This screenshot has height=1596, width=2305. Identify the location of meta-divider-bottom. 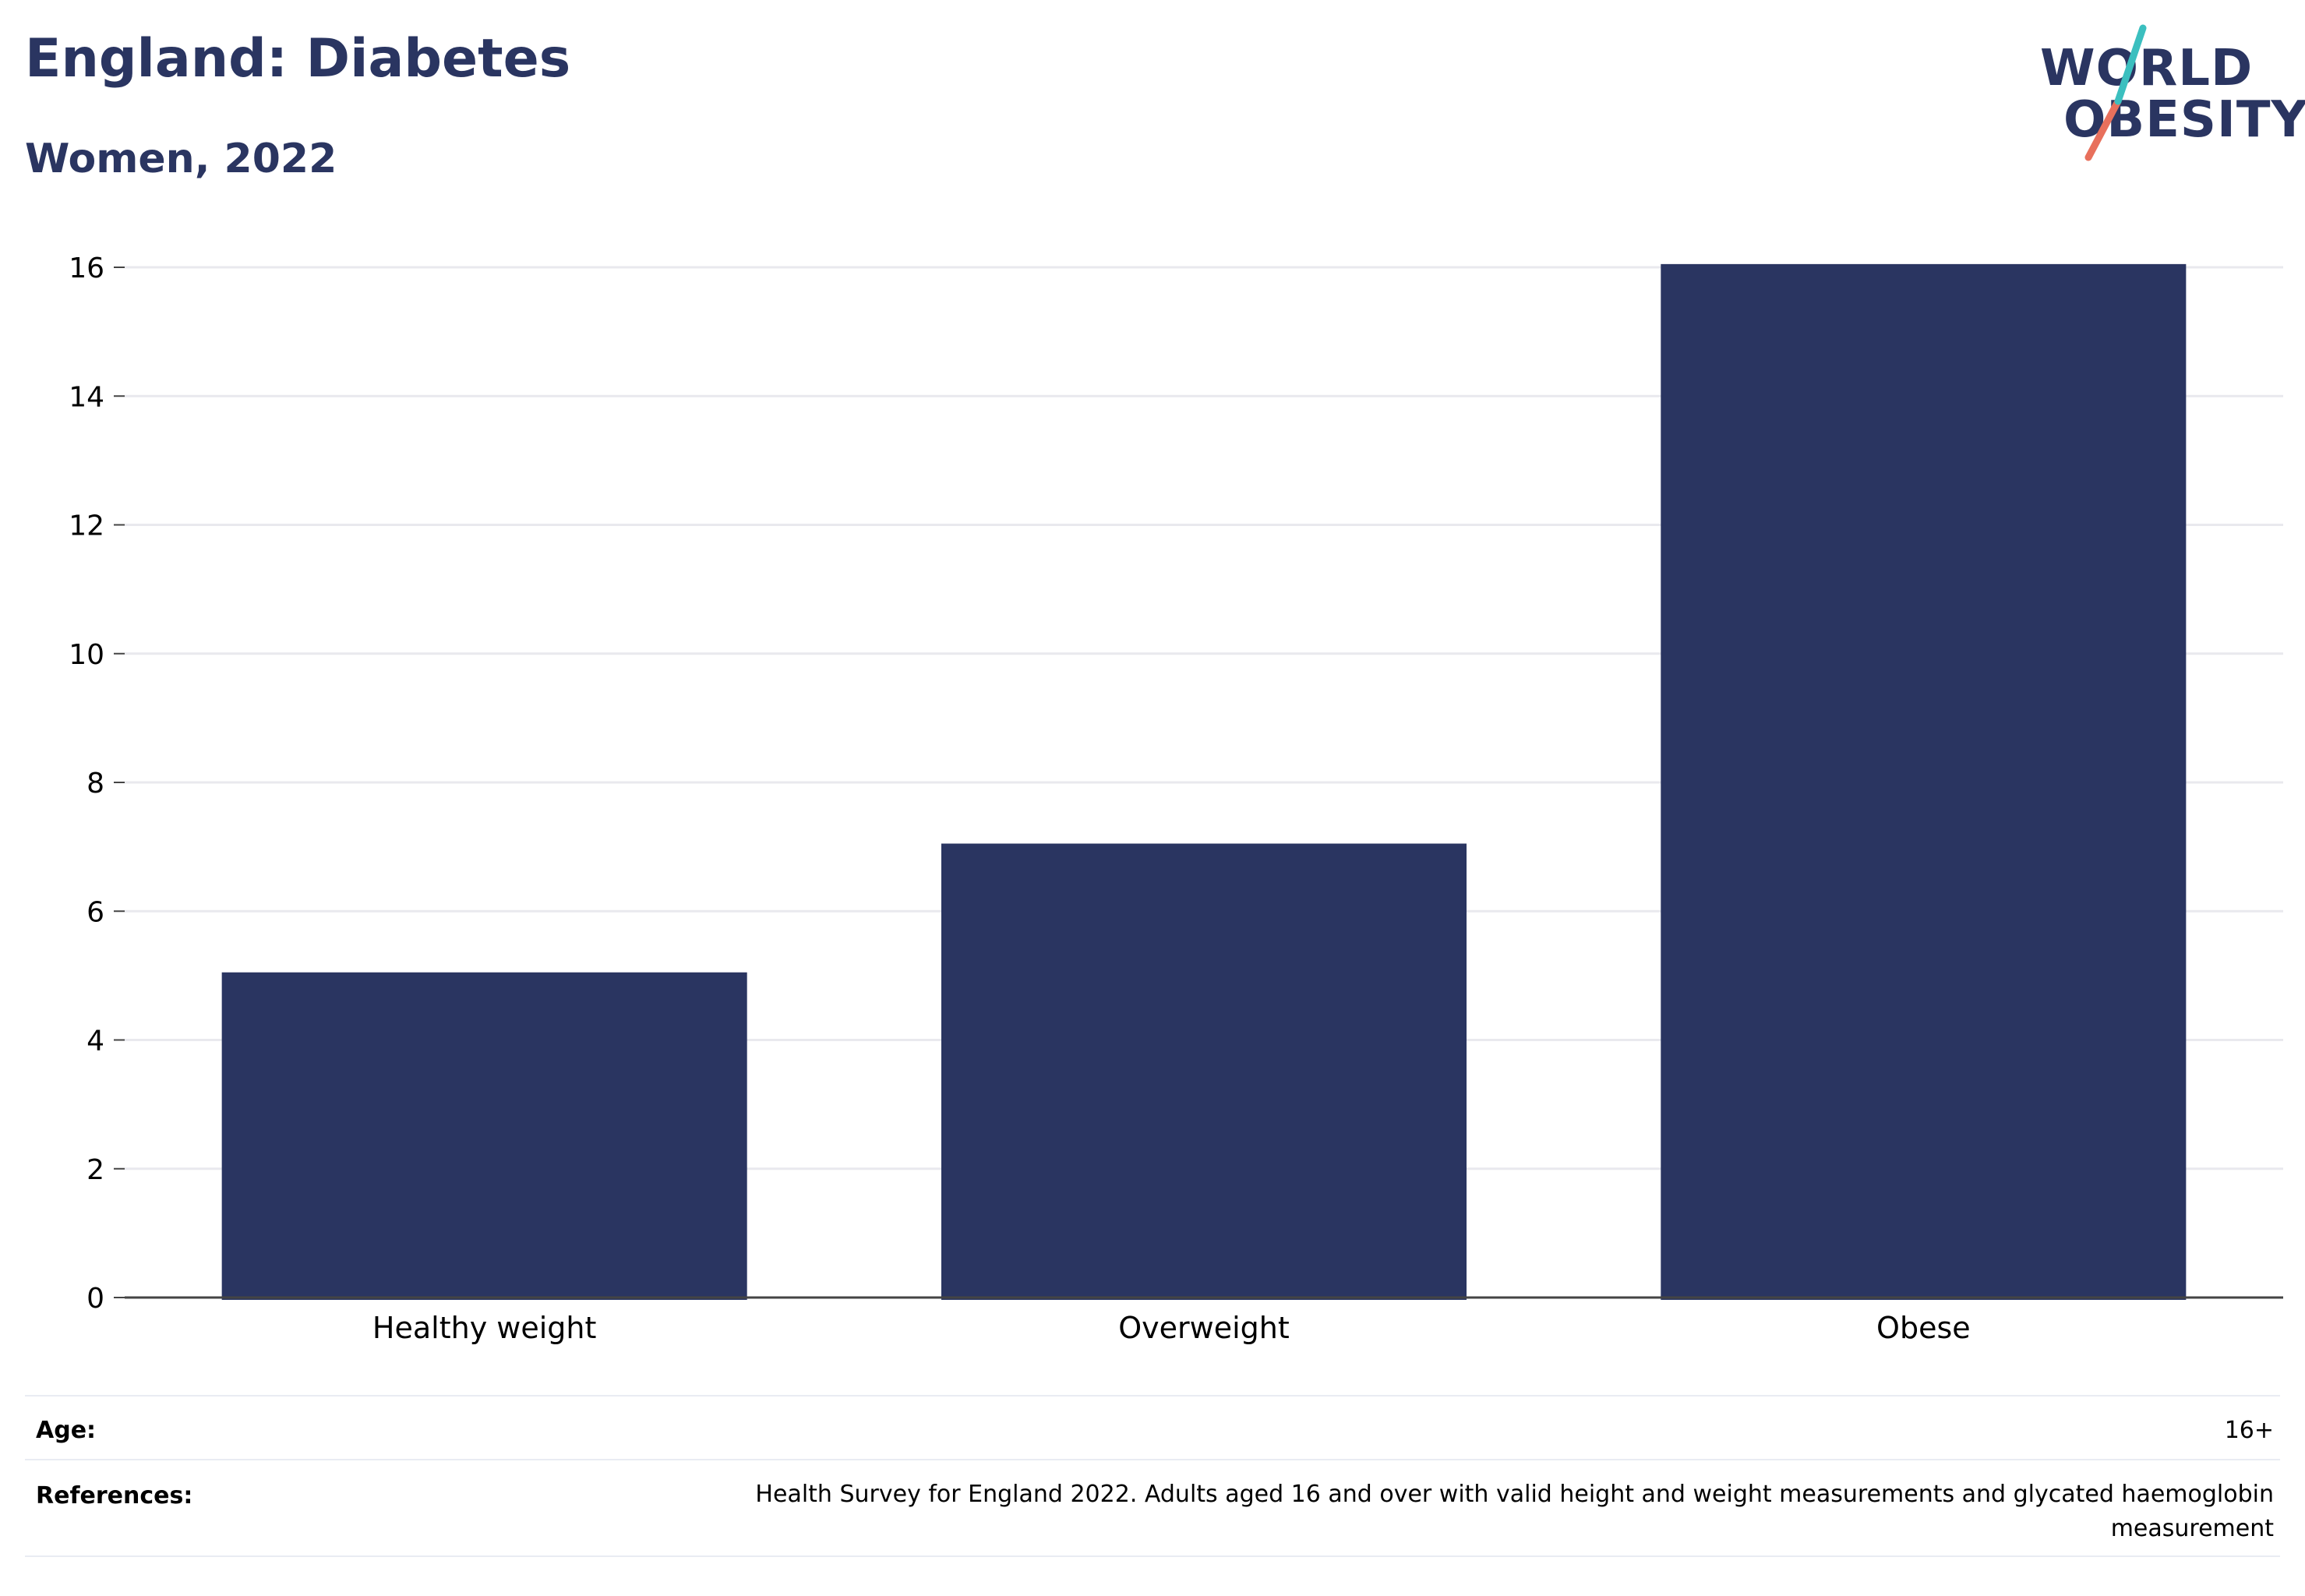
(1152, 1556).